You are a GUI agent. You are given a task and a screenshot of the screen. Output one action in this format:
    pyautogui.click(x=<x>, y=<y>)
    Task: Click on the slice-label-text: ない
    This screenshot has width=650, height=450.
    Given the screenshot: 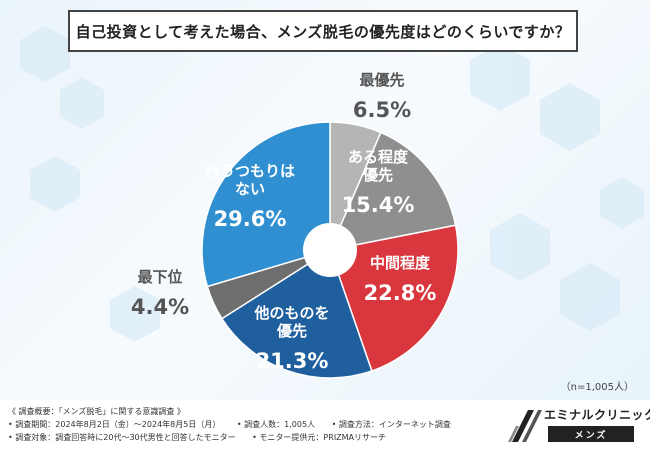 What is the action you would take?
    pyautogui.click(x=250, y=189)
    